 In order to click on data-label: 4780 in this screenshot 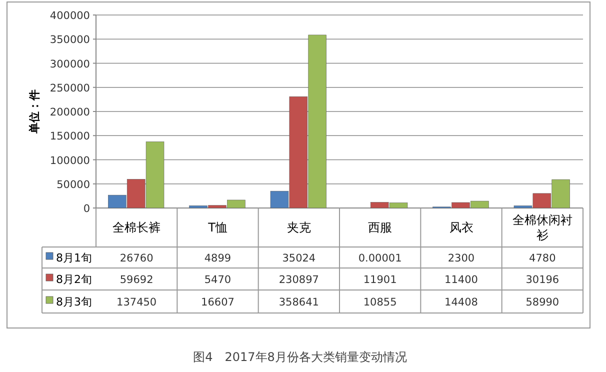, I will do `click(542, 258)`.